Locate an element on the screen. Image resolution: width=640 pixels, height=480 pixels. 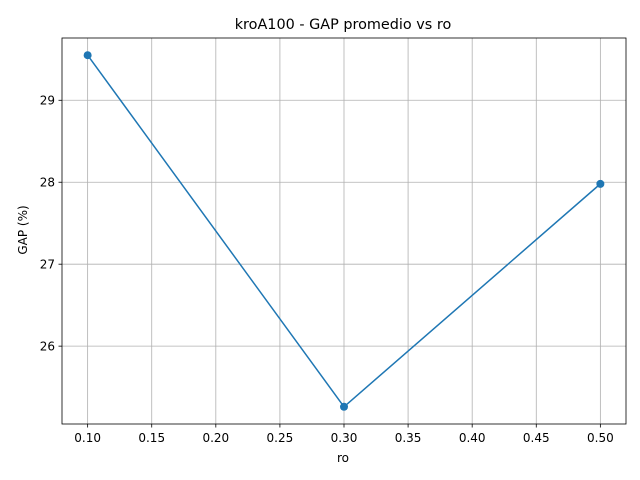
x-tick-label: 0.50 is located at coordinates (600, 438).